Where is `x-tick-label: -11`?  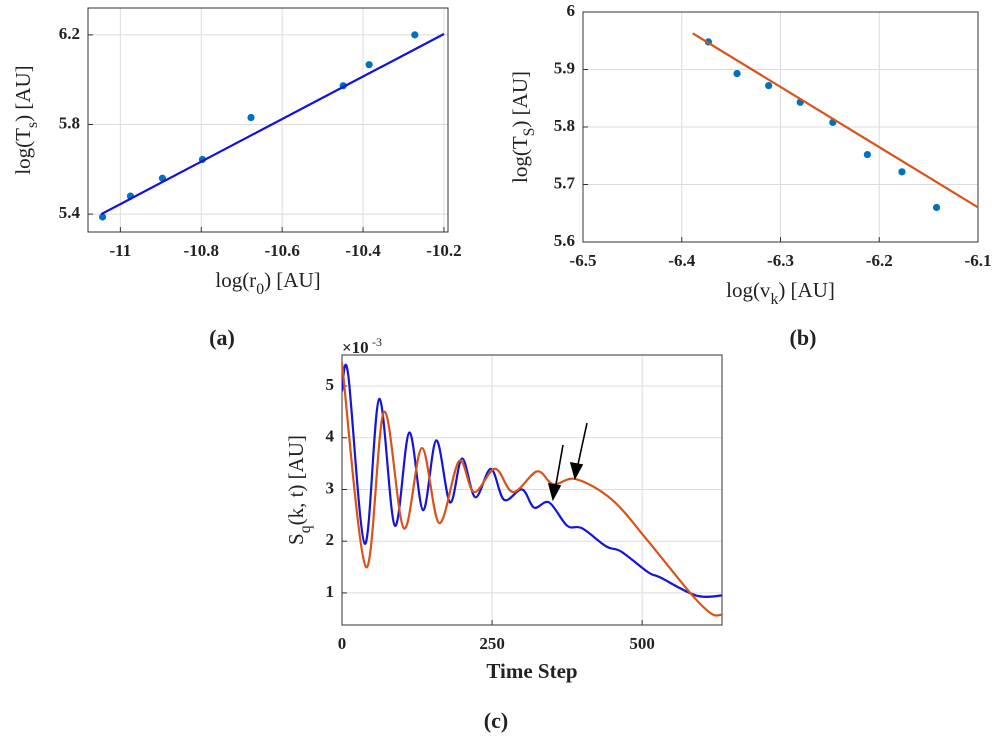
x-tick-label: -11 is located at coordinates (120, 250).